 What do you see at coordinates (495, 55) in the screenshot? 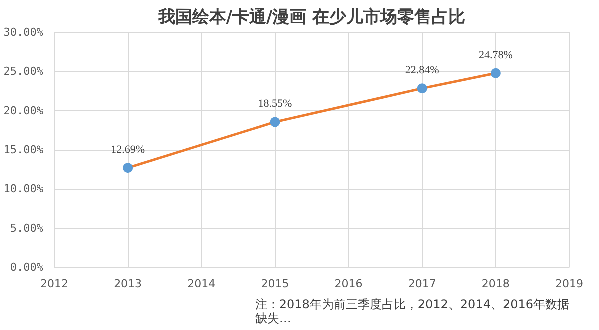
I see `data-label: 24.78%` at bounding box center [495, 55].